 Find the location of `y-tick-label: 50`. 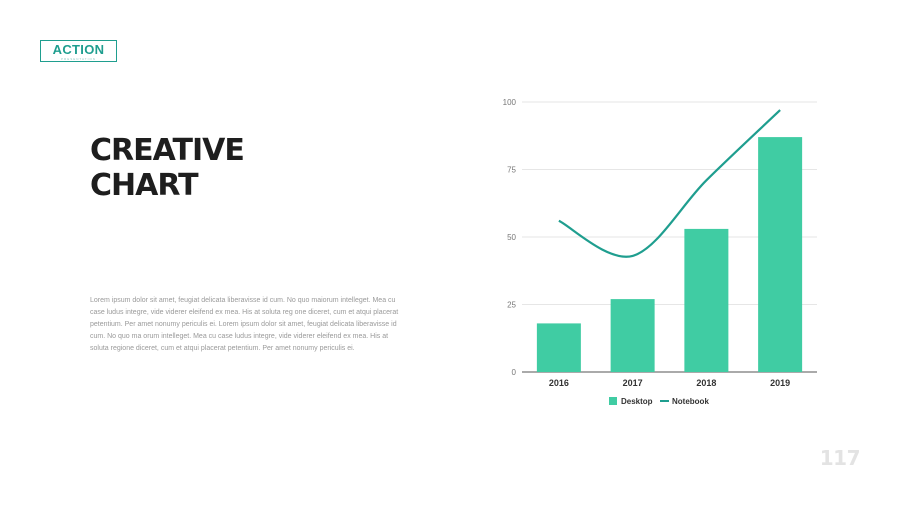

y-tick-label: 50 is located at coordinates (511, 237).